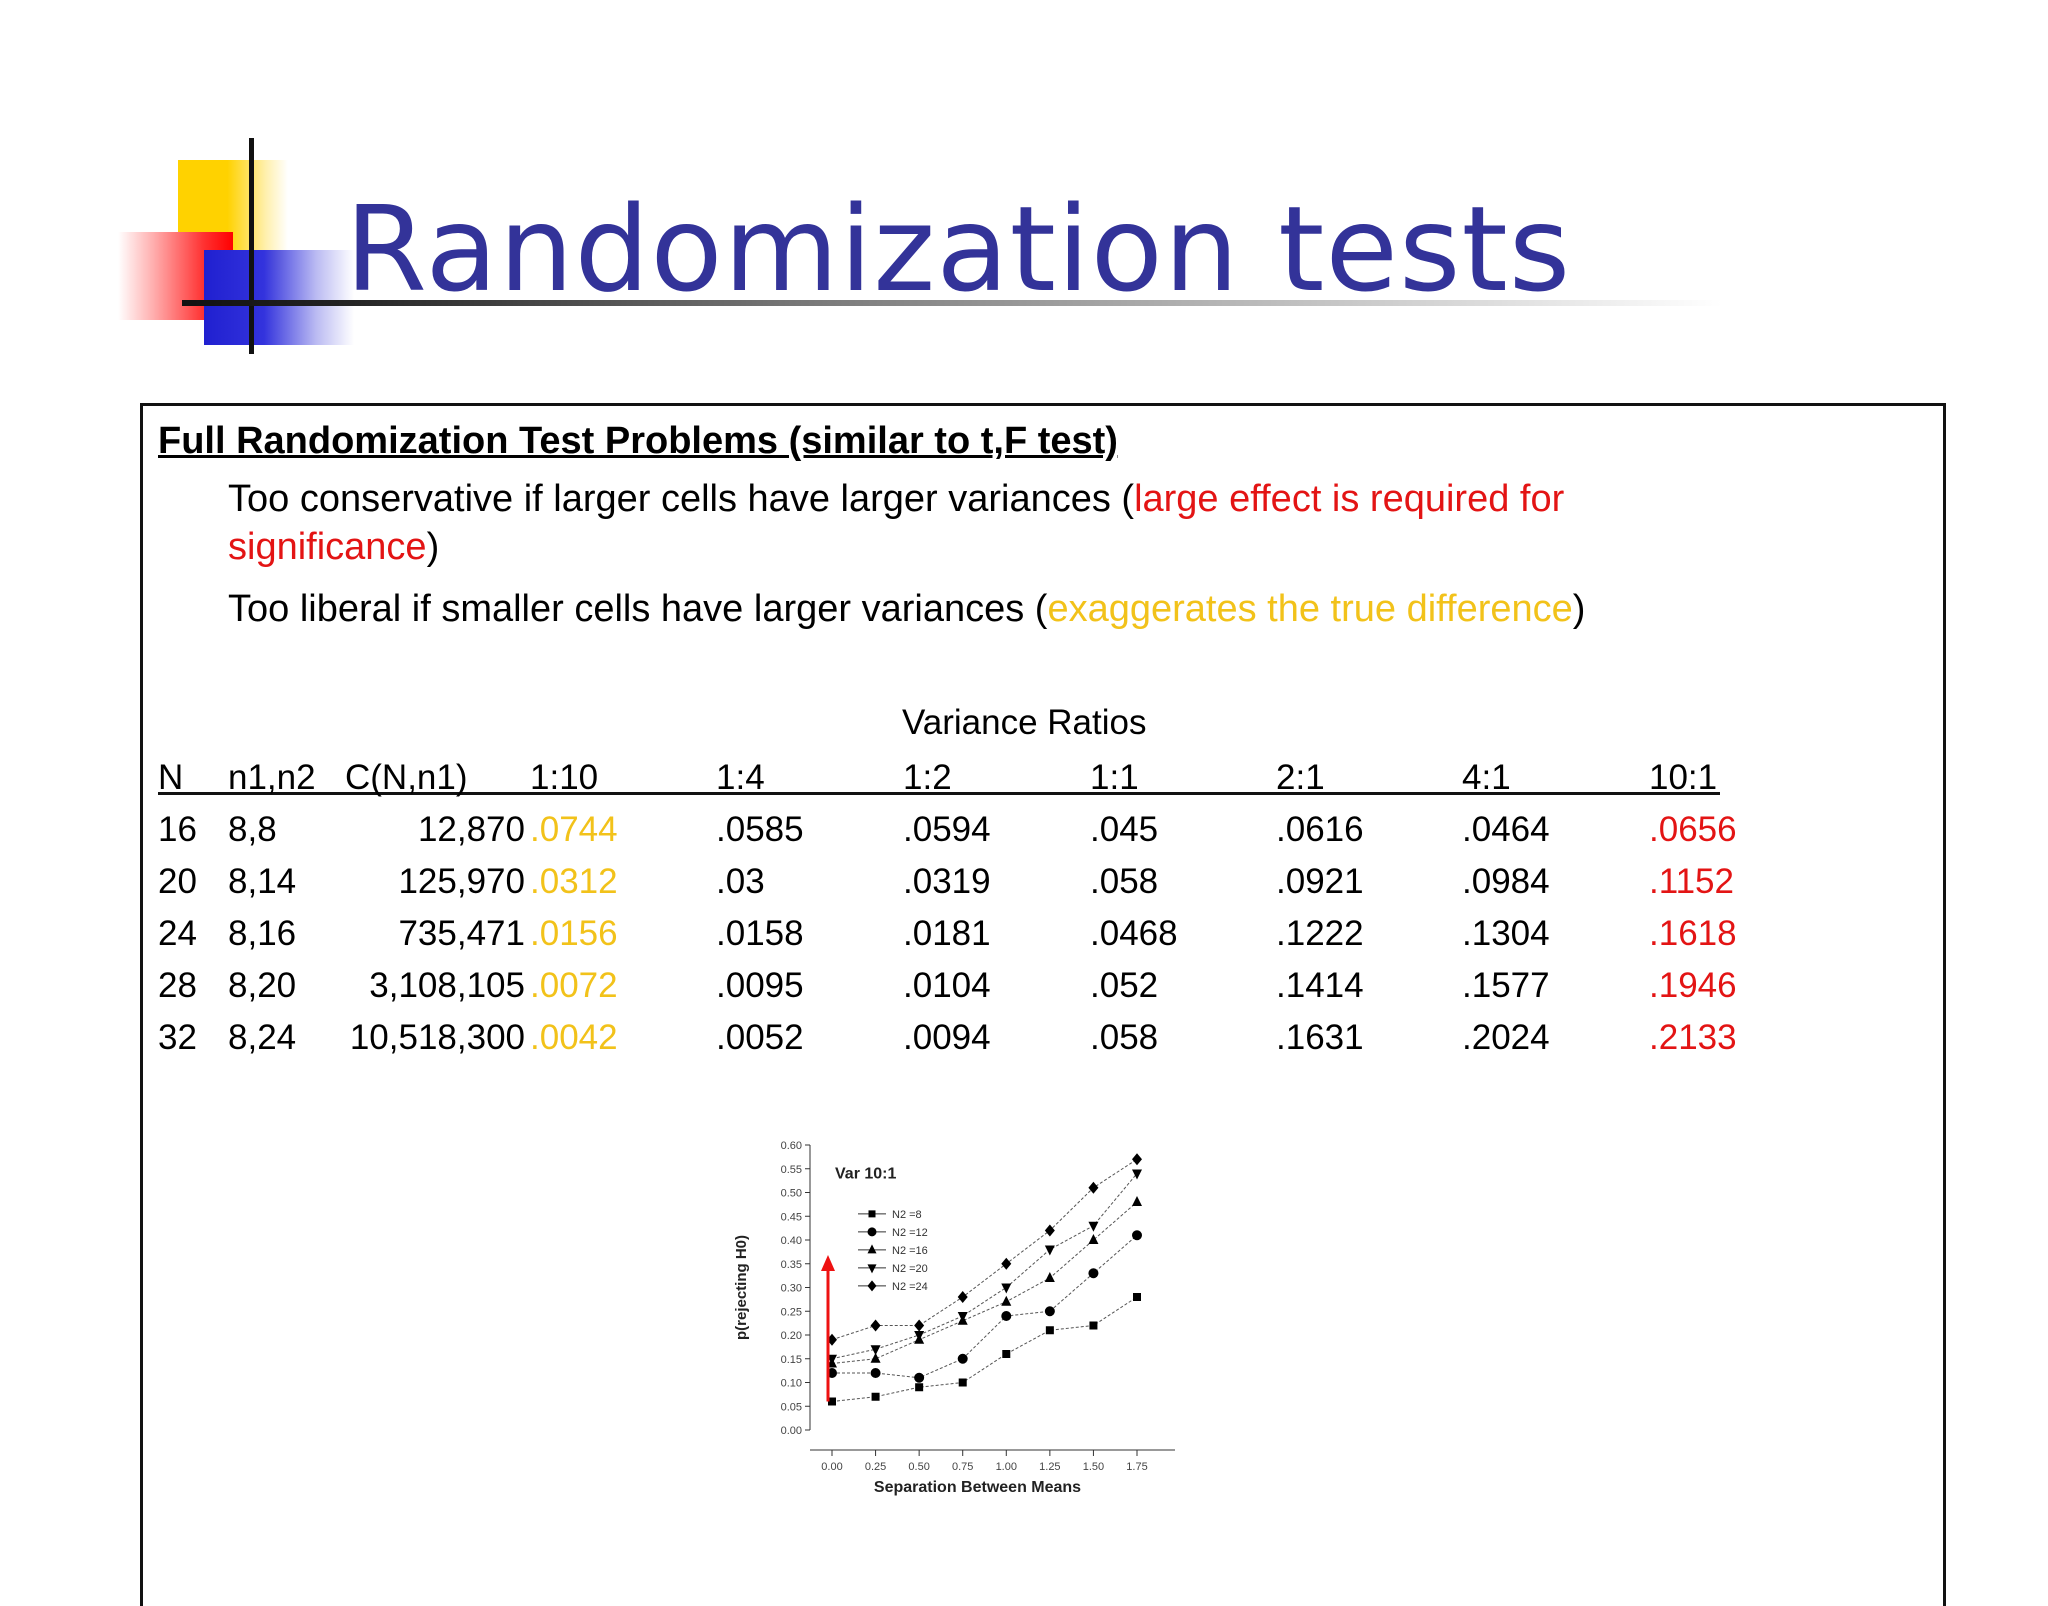  Describe the element at coordinates (791, 1265) in the screenshot. I see `y-tick-label: 0.35` at that location.